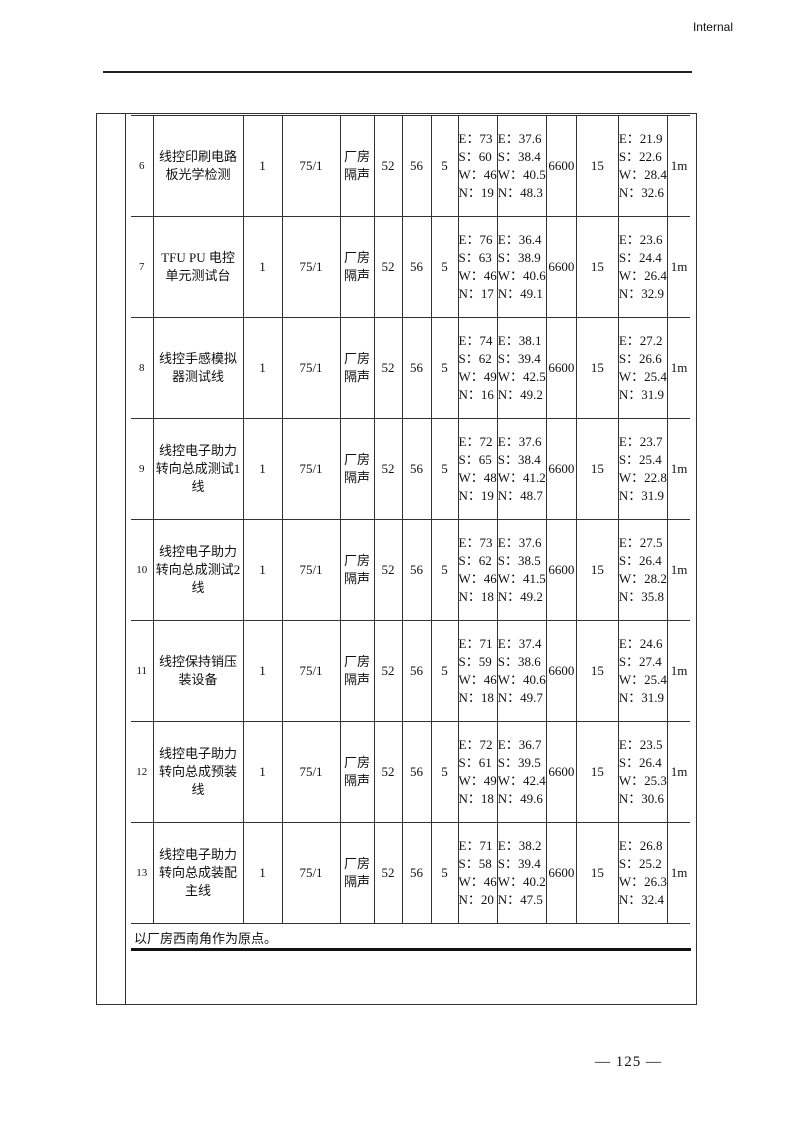  Describe the element at coordinates (411, 949) in the screenshot. I see `table-bottom-rule` at that location.